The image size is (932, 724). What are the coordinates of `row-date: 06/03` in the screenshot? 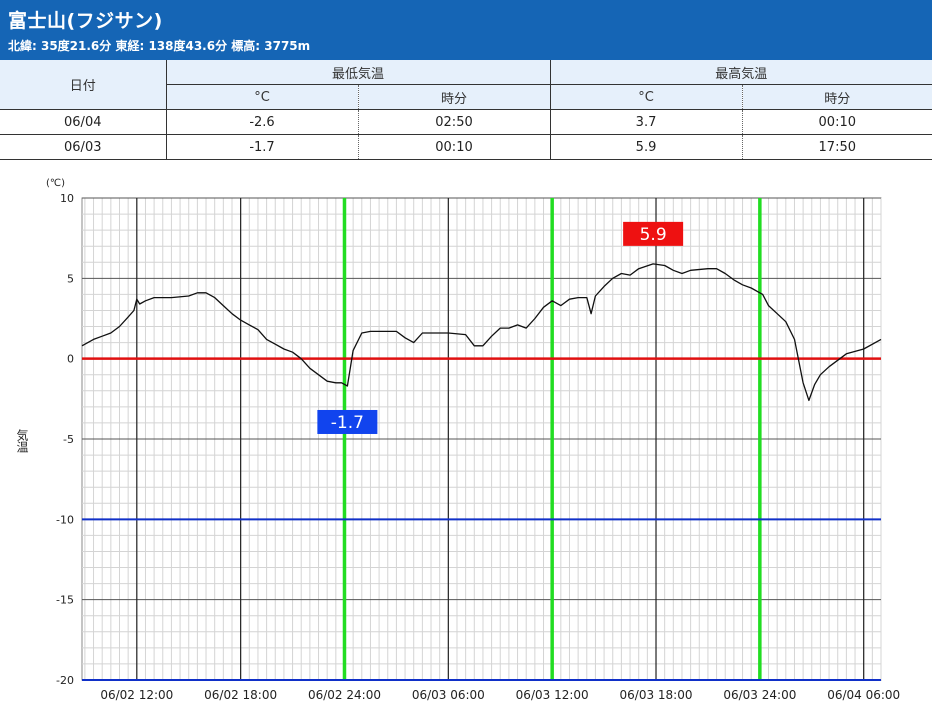 It's located at (83, 147).